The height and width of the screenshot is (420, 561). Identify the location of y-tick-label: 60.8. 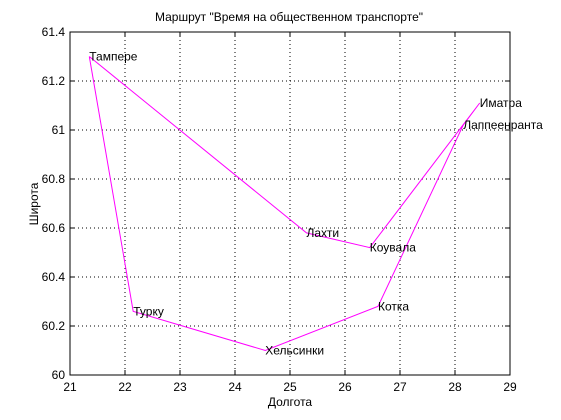
(54, 179).